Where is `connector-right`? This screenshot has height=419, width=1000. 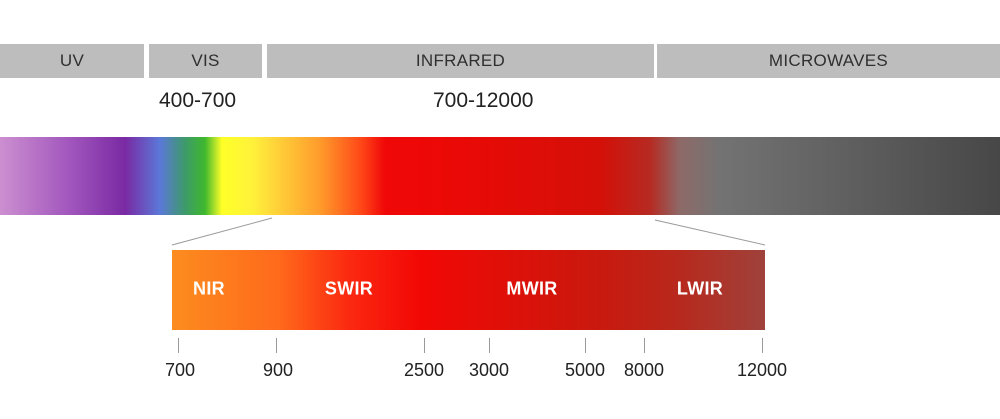
connector-right is located at coordinates (710, 232).